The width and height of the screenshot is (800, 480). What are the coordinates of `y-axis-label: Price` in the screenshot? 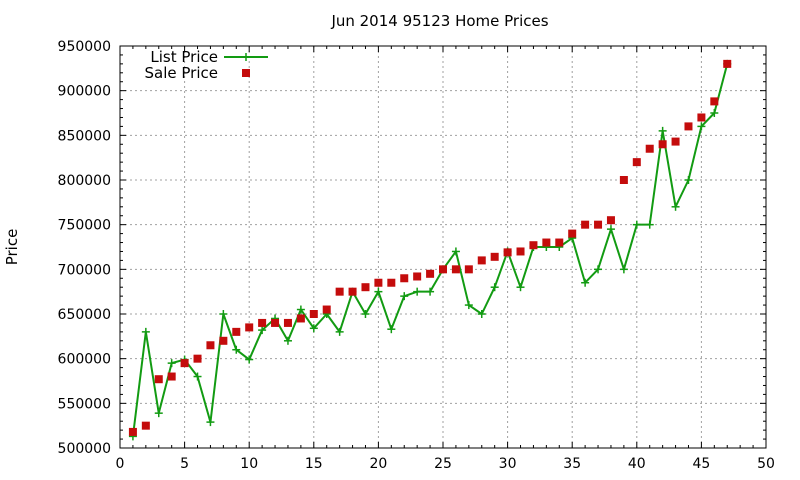 It's located at (12, 247).